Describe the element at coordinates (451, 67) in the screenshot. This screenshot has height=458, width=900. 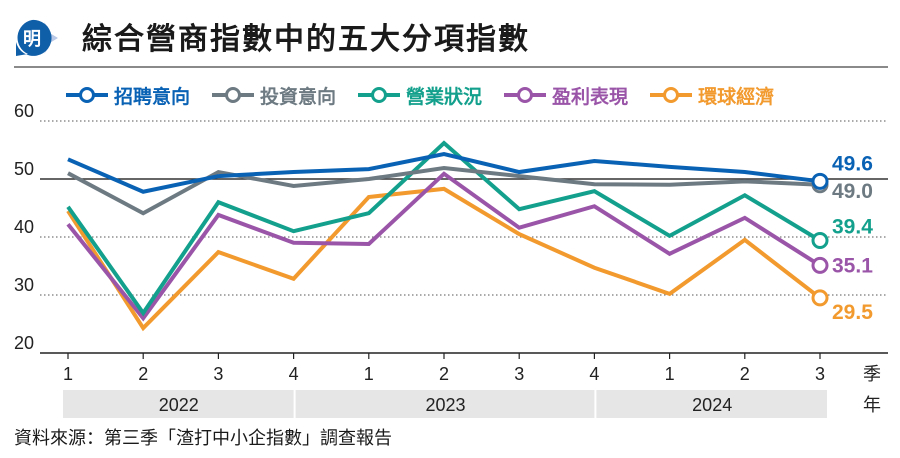
I see `header-divider` at that location.